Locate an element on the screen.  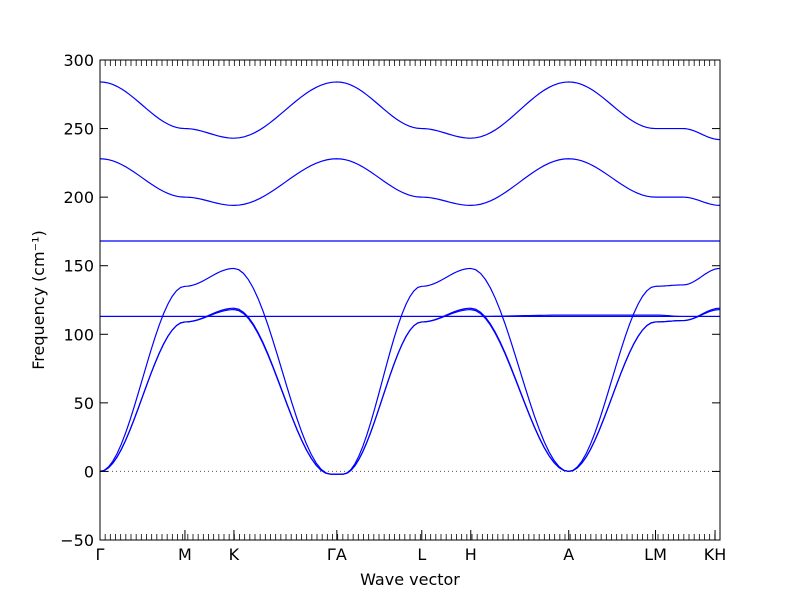
x-tick-label-7: A is located at coordinates (568, 554).